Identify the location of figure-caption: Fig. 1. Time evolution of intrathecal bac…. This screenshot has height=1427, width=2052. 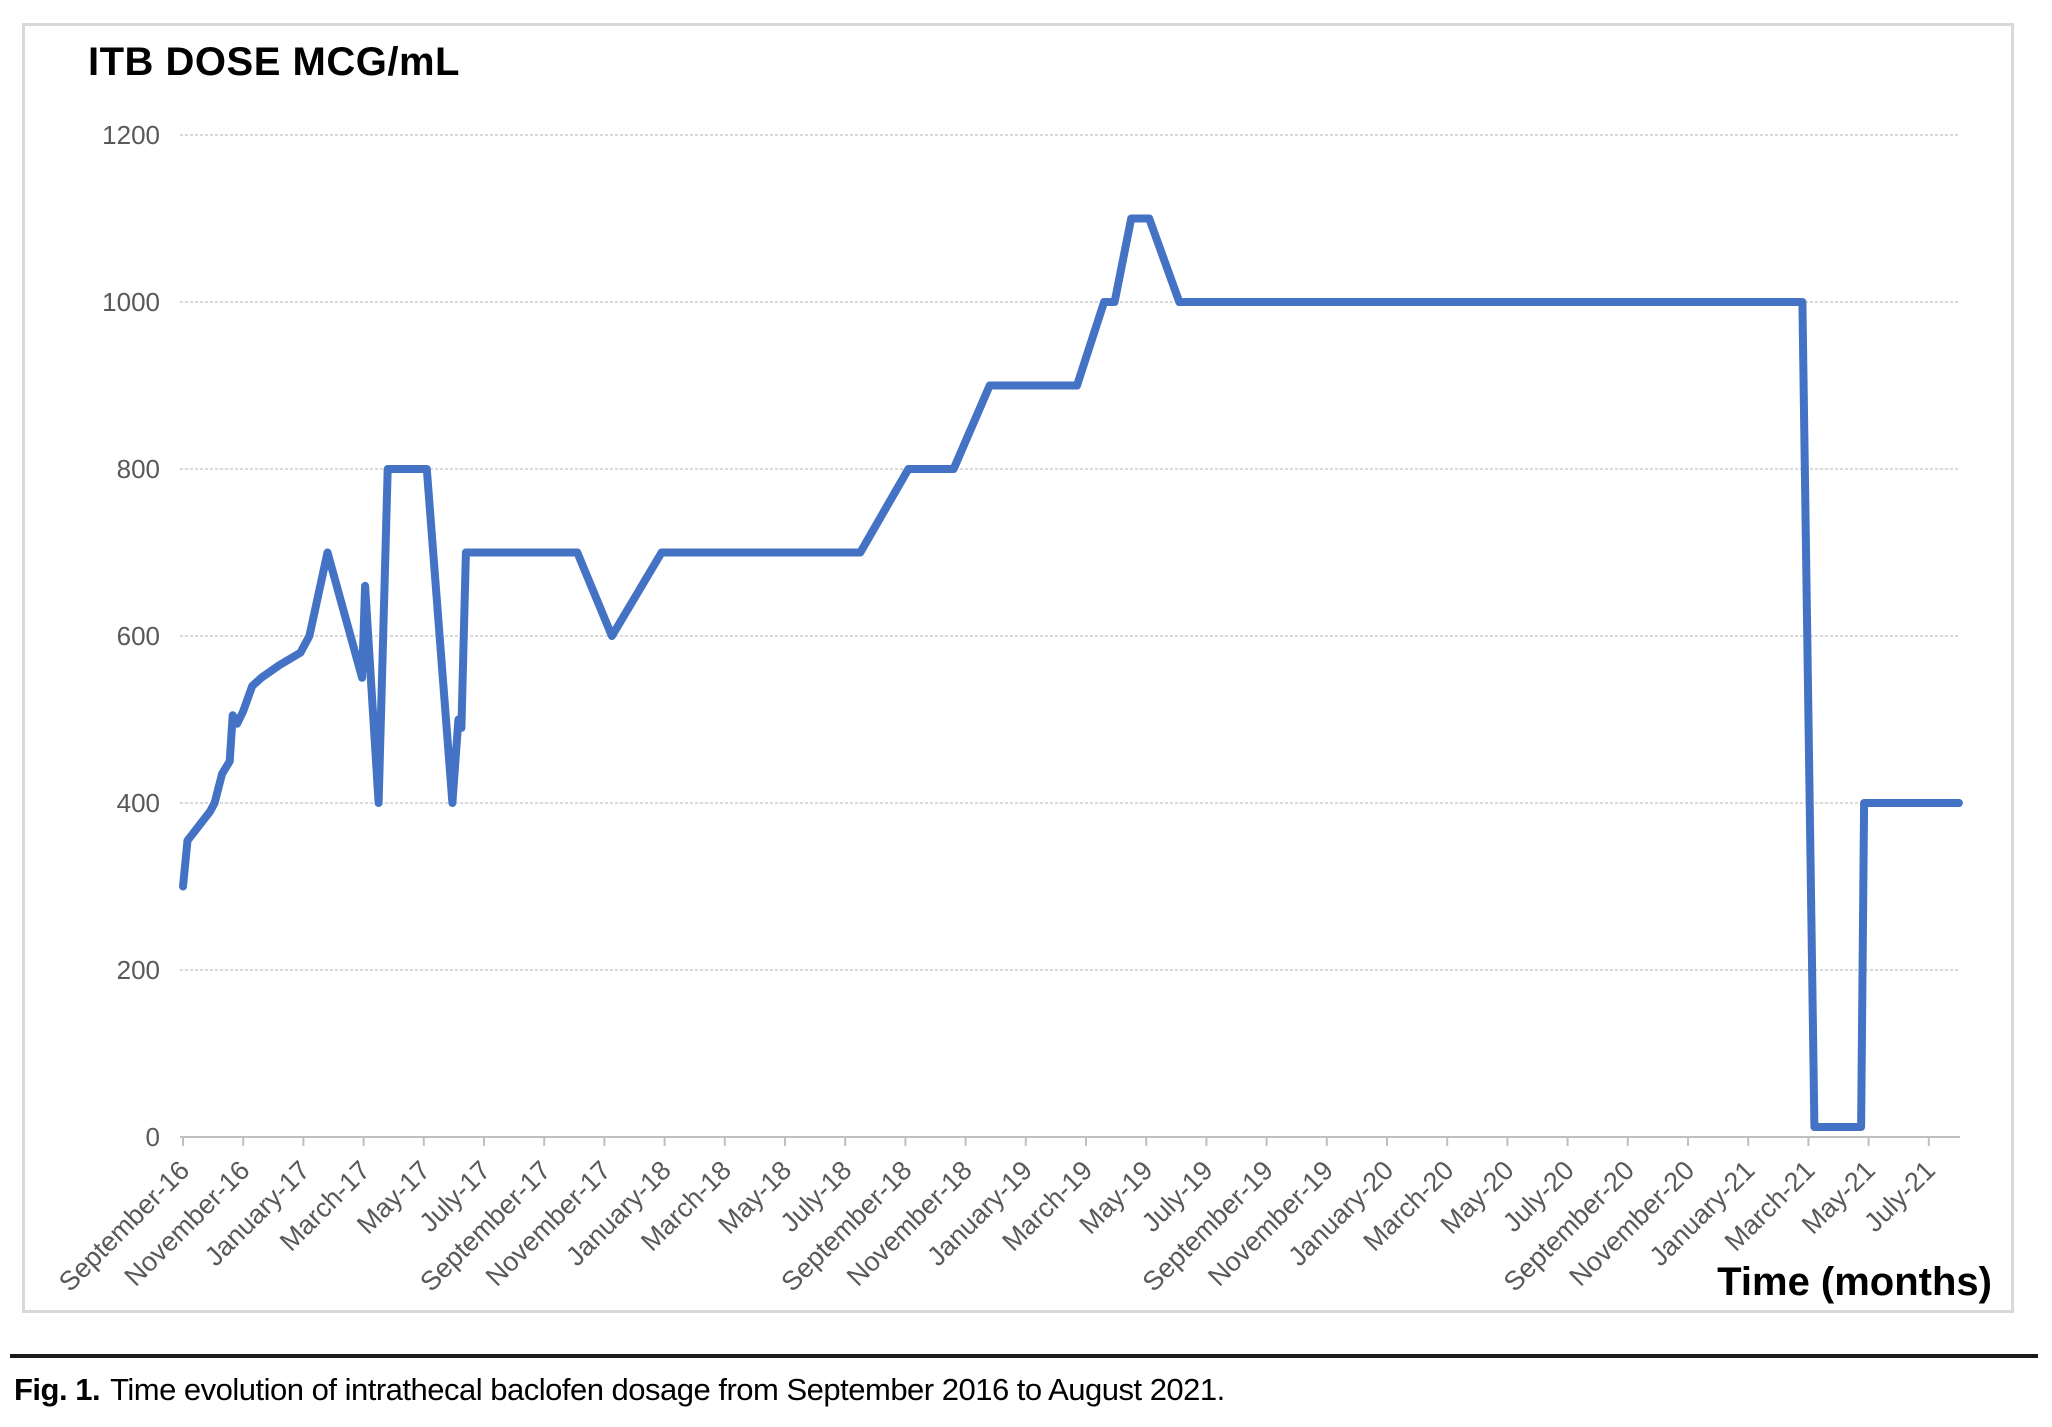
(619, 1390).